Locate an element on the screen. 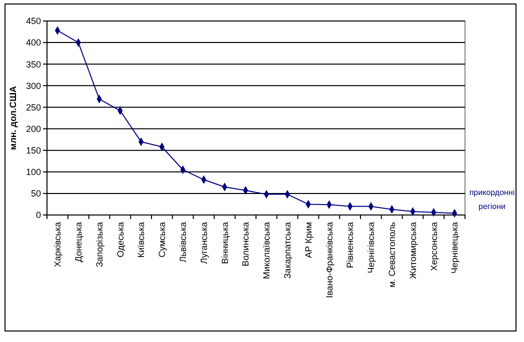 This screenshot has width=524, height=342. x-tick-label: Рівненська is located at coordinates (350, 245).